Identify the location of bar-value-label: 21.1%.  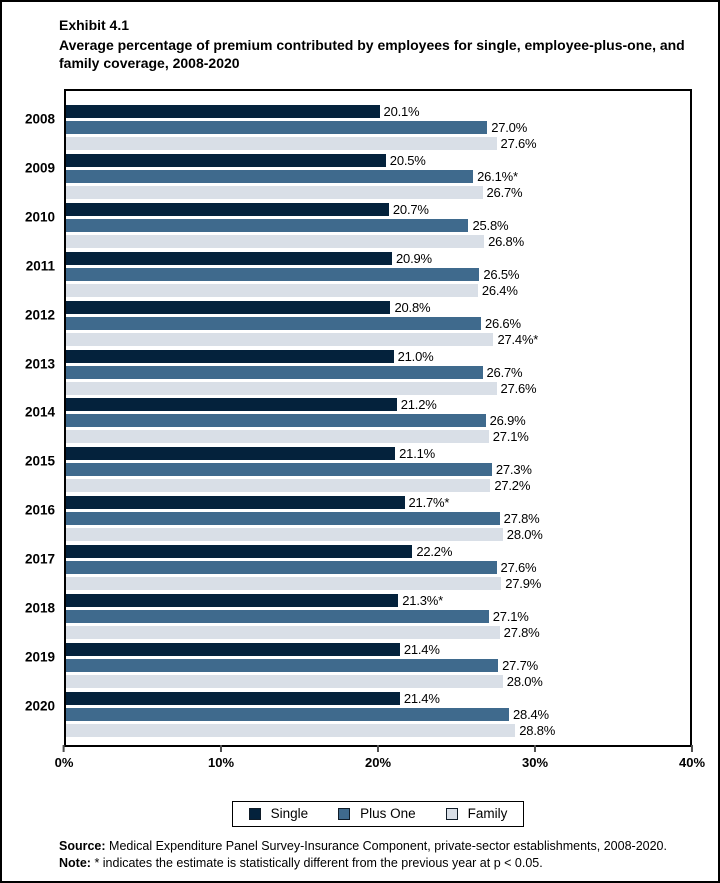
(417, 454).